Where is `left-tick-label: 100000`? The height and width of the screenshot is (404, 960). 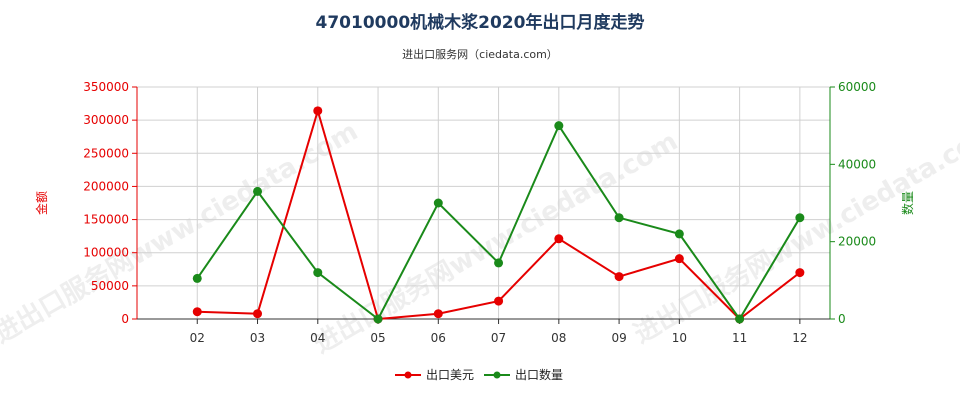
left-tick-label: 100000 is located at coordinates (106, 253).